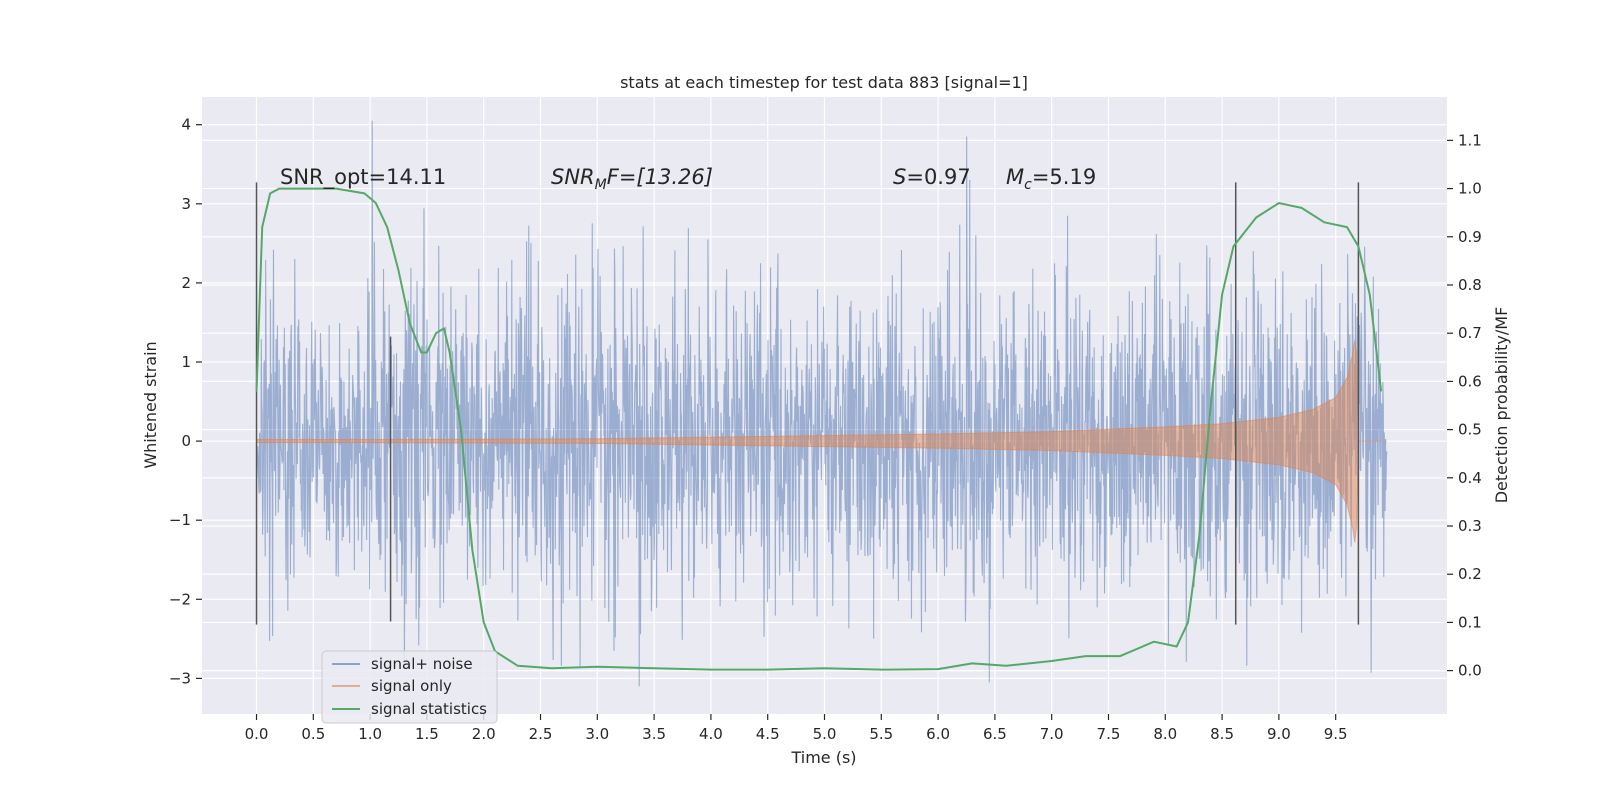 The height and width of the screenshot is (800, 1600). I want to click on snr-mf-suffix: F=[13.26], so click(660, 177).